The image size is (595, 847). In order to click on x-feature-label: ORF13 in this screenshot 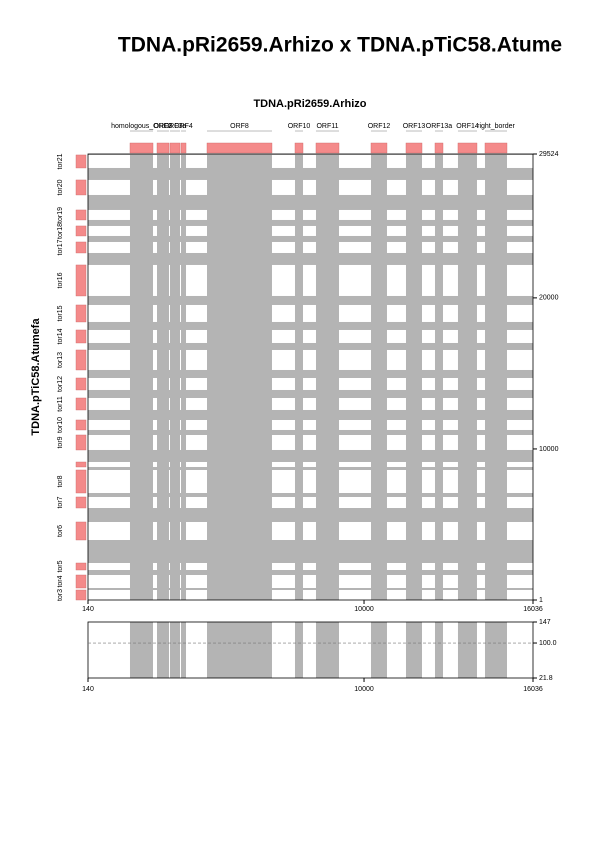, I will do `click(414, 126)`.